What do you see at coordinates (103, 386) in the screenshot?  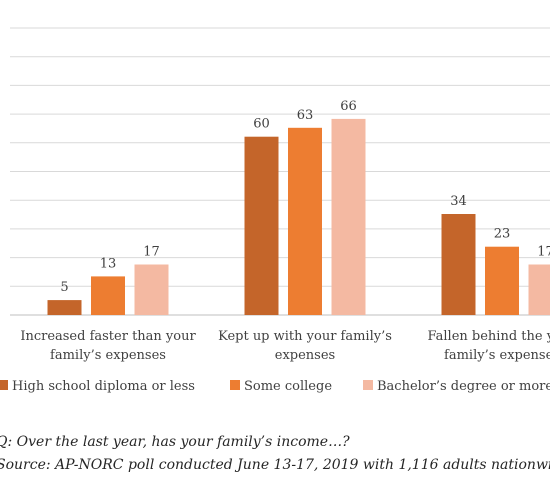 I see `legend-label: High school diploma or less` at bounding box center [103, 386].